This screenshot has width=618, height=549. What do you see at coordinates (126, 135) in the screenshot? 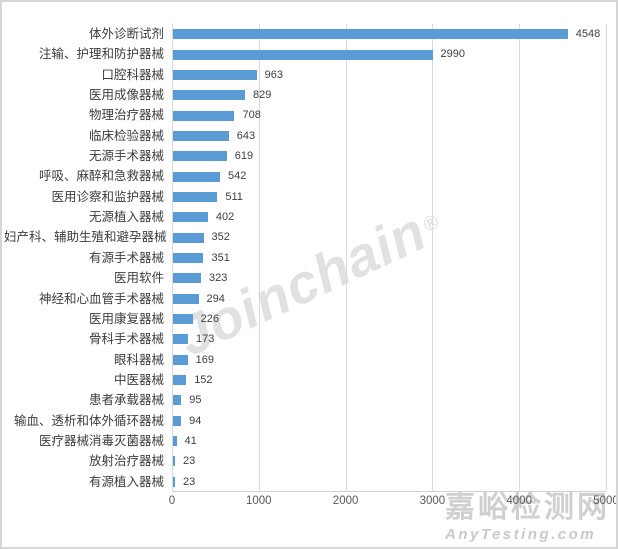
I see `category-label: 临床检验器械` at bounding box center [126, 135].